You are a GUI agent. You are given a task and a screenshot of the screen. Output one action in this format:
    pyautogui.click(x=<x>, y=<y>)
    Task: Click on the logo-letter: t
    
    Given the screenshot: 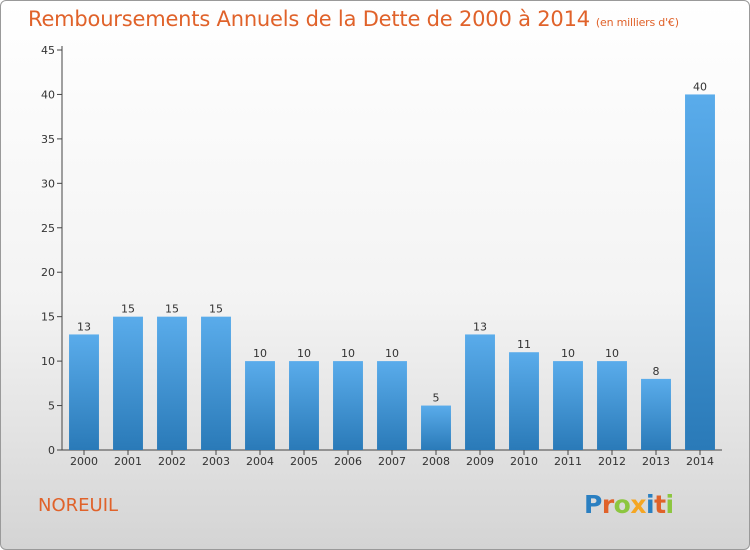 What is the action you would take?
    pyautogui.click(x=660, y=504)
    